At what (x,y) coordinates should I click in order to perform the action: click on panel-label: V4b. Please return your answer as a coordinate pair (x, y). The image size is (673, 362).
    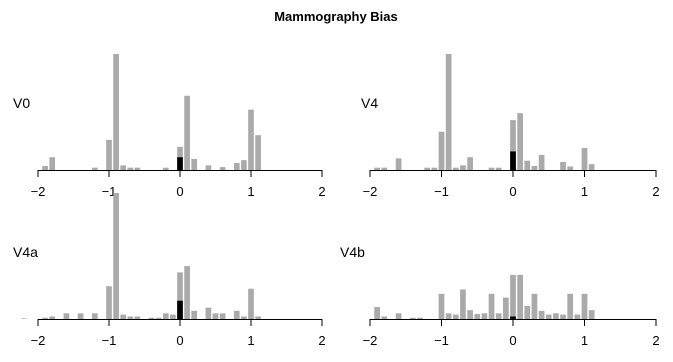
    Looking at the image, I should click on (352, 252).